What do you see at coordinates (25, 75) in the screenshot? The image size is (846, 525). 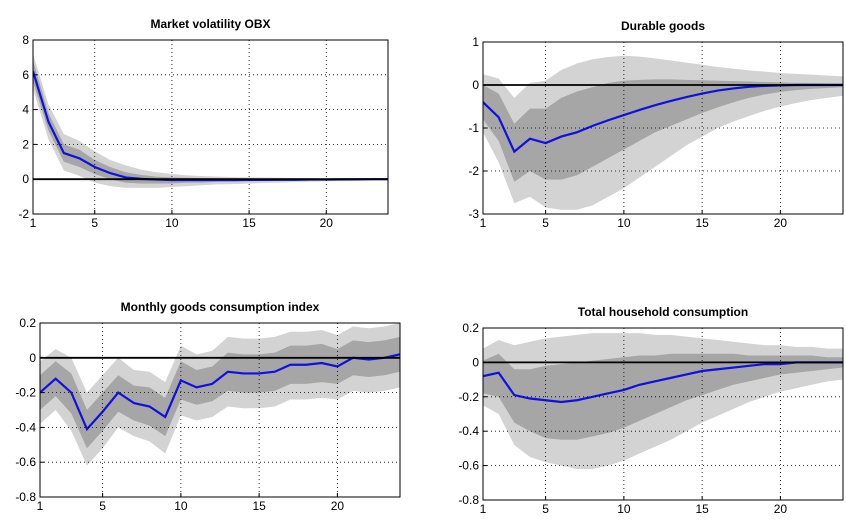 I see `y-tick-label: 6` at bounding box center [25, 75].